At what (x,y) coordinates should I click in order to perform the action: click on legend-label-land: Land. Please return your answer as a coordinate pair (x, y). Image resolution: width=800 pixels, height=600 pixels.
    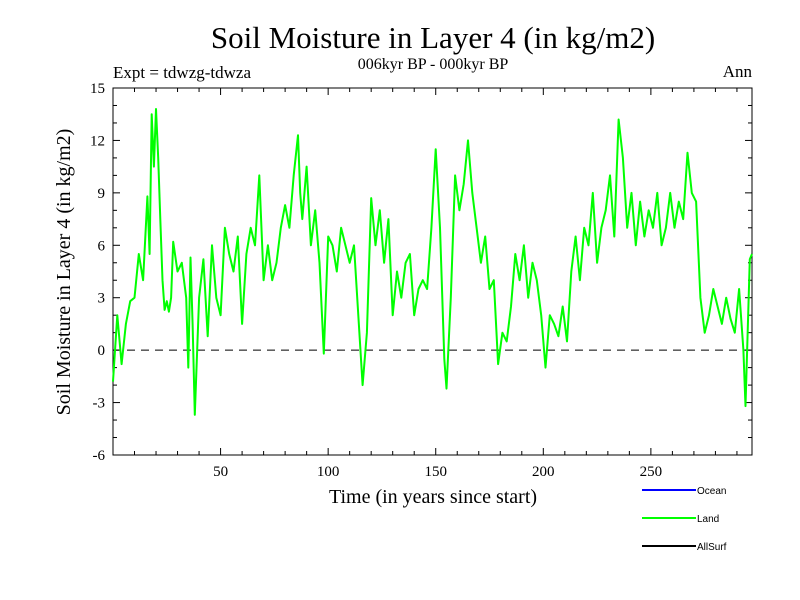
    Looking at the image, I should click on (708, 519).